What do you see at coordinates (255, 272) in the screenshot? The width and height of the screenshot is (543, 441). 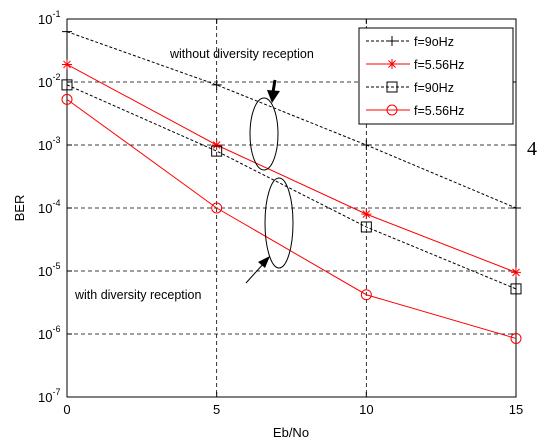 I see `annotation-arrow-lower-shaft` at bounding box center [255, 272].